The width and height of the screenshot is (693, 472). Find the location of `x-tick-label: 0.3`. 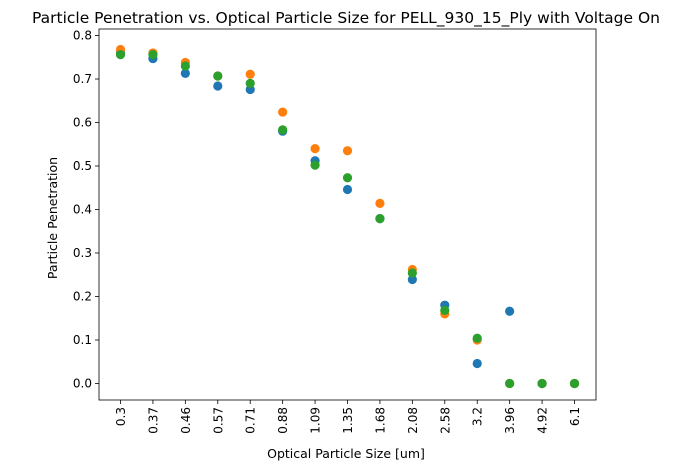

x-tick-label: 0.3 is located at coordinates (121, 416).